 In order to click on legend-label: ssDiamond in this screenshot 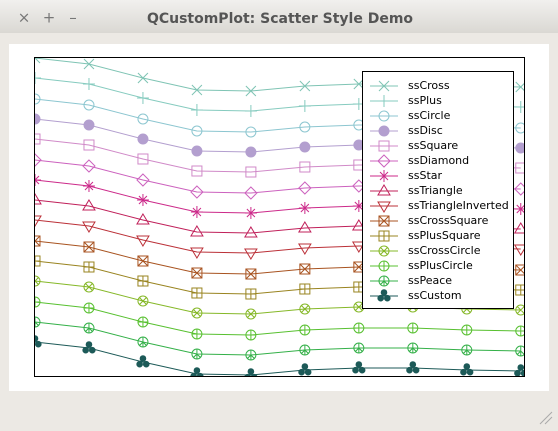, I will do `click(438, 160)`.